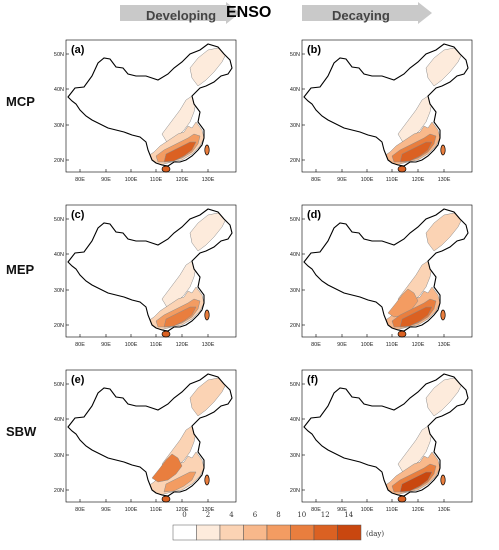  Describe the element at coordinates (78, 50) in the screenshot. I see `panel-tag: (a)` at that location.